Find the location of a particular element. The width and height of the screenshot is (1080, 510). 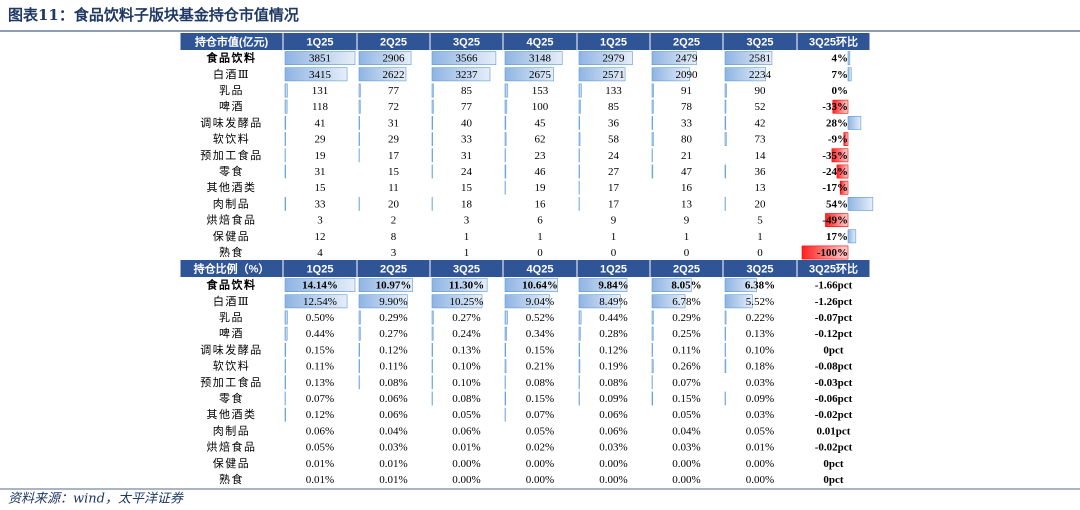

cell-text: -24% is located at coordinates (835, 172).